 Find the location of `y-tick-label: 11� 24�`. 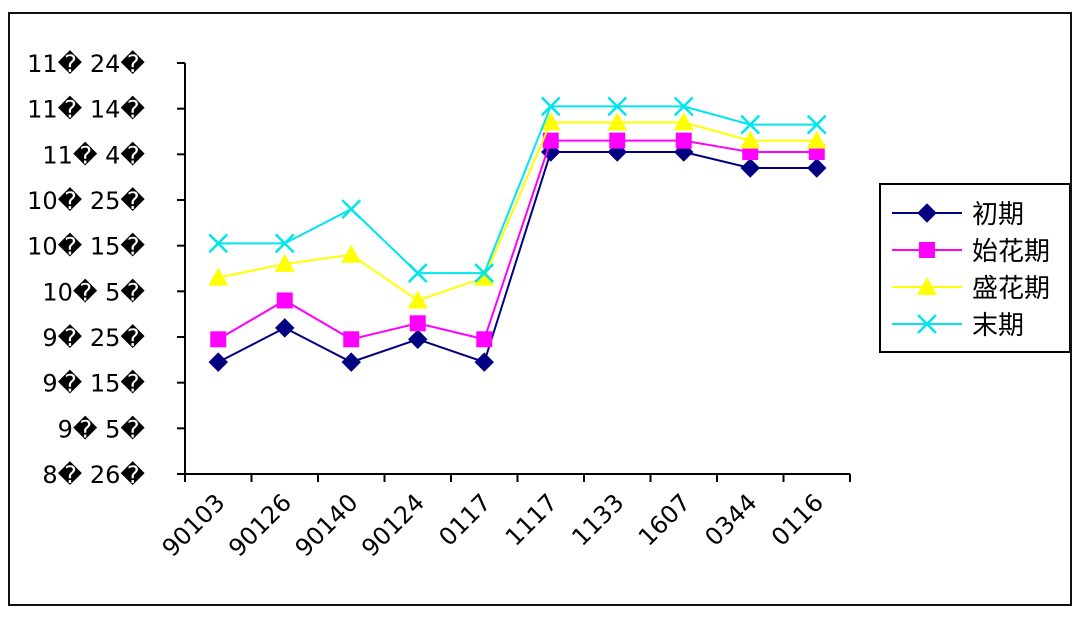

y-tick-label: 11� 24� is located at coordinates (86, 64).